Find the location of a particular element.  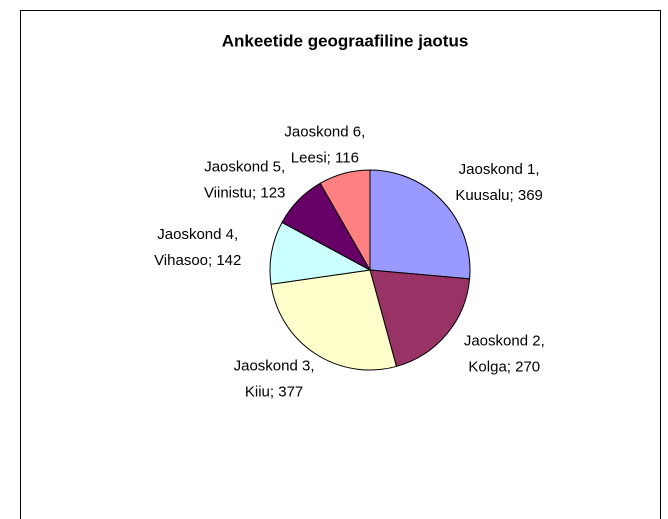

data-label-line: Jaoskond 4, is located at coordinates (197, 234).